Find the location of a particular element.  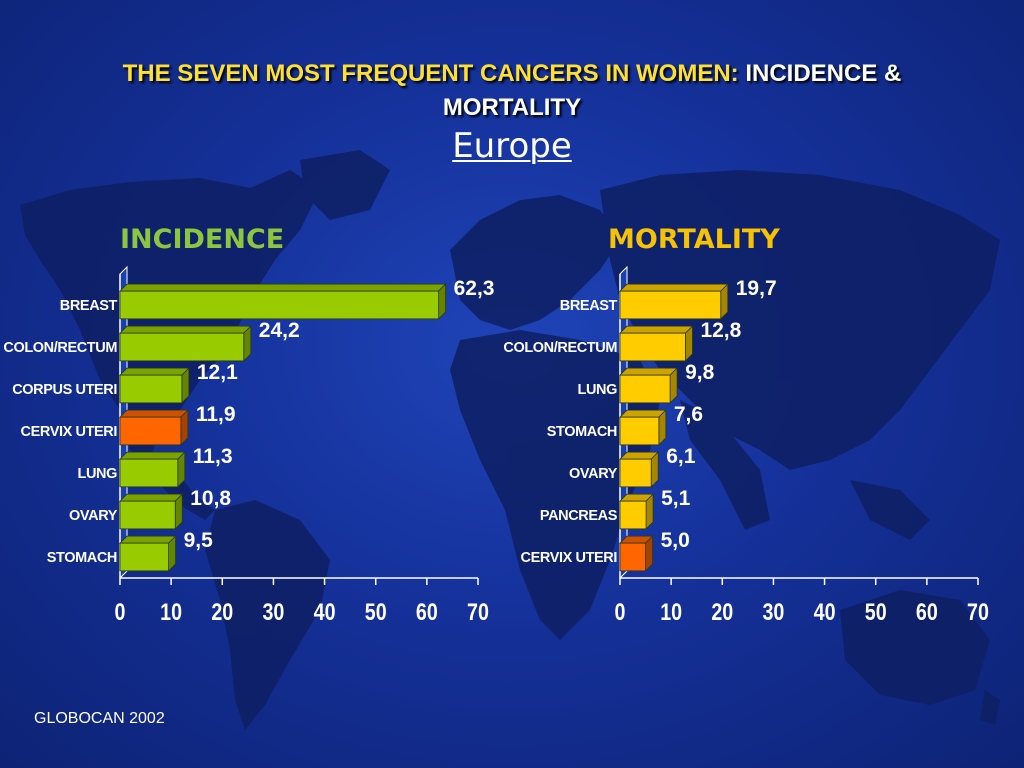

source-note: GLOBOCAN 2002 is located at coordinates (99, 718).